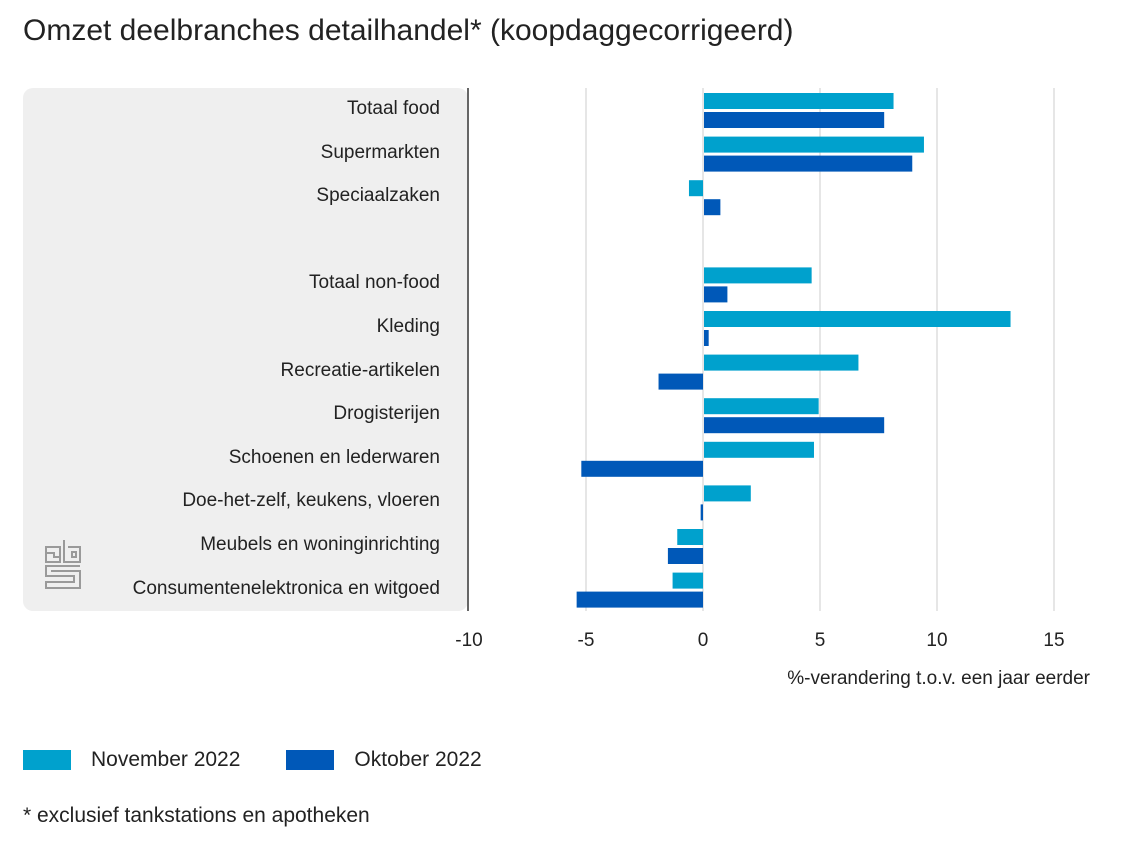 The width and height of the screenshot is (1140, 857). I want to click on x-tick-label: 10, so click(937, 640).